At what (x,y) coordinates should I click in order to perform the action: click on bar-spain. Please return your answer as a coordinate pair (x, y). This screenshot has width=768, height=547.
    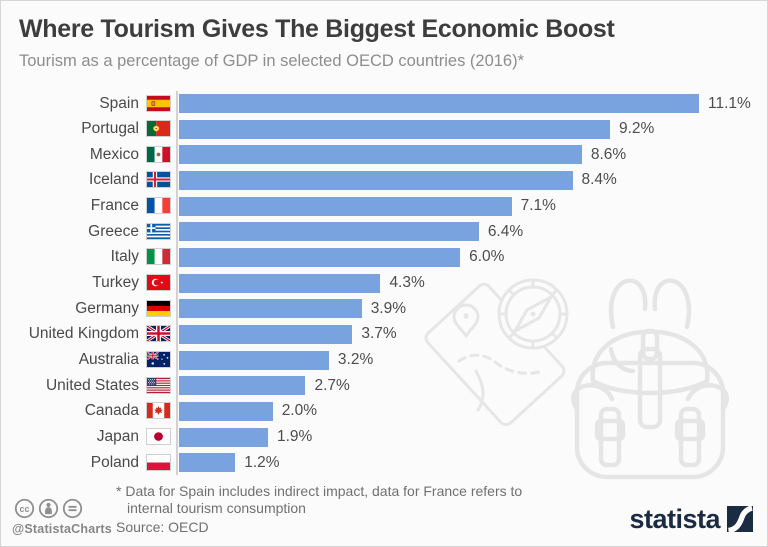
    Looking at the image, I should click on (439, 103).